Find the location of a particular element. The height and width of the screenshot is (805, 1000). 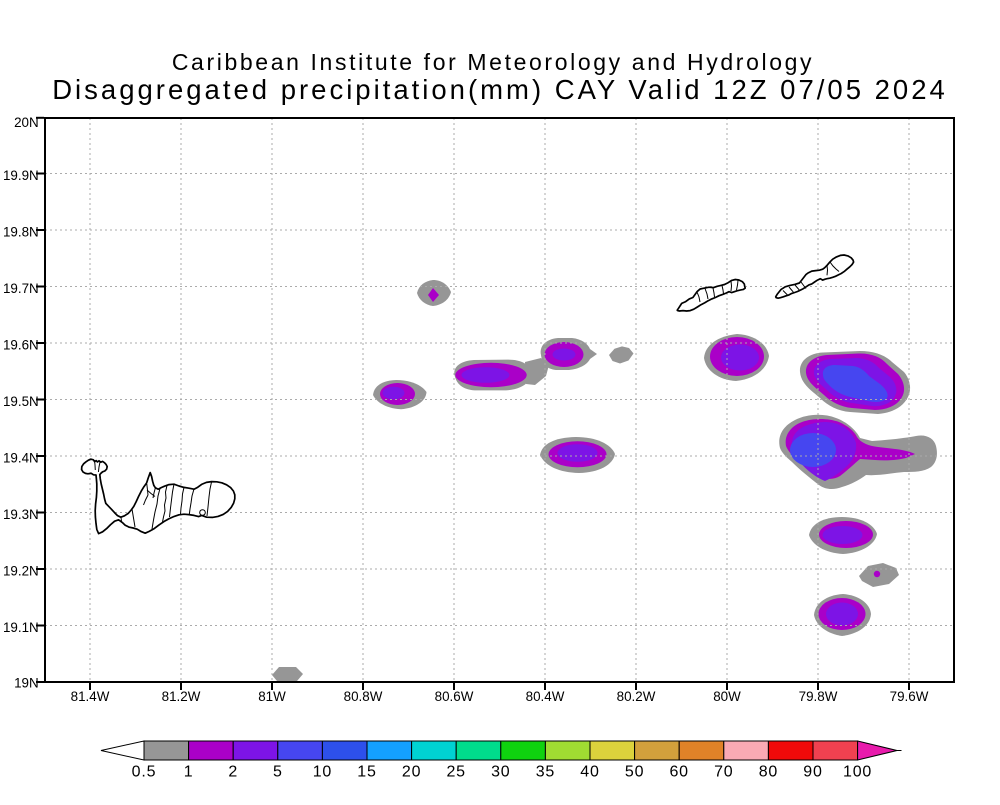

svg-text: 79.6W is located at coordinates (909, 696).